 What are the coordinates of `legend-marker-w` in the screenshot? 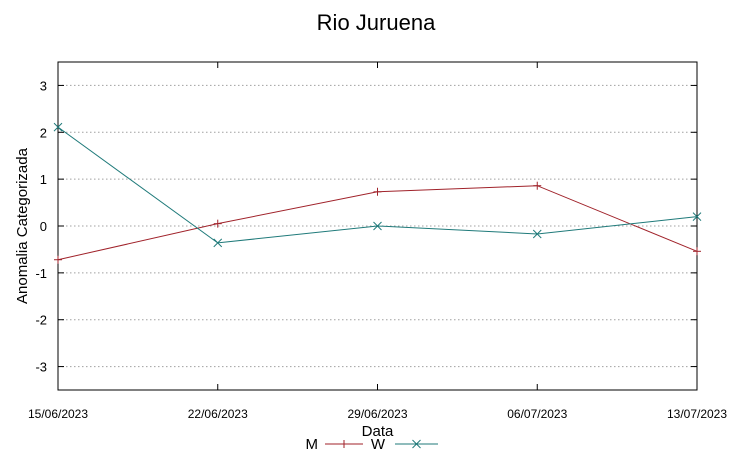 It's located at (416, 444).